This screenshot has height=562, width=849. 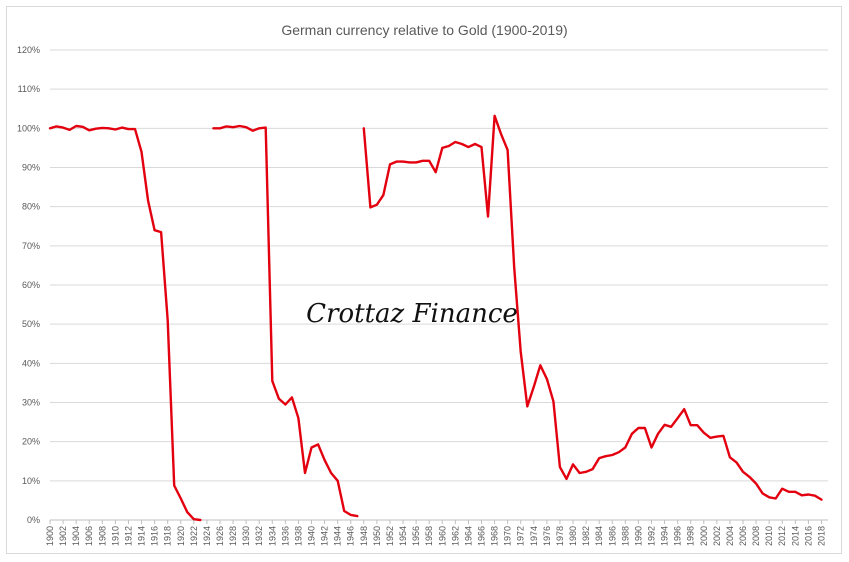 What do you see at coordinates (50, 536) in the screenshot?
I see `x-tick-label: 1900` at bounding box center [50, 536].